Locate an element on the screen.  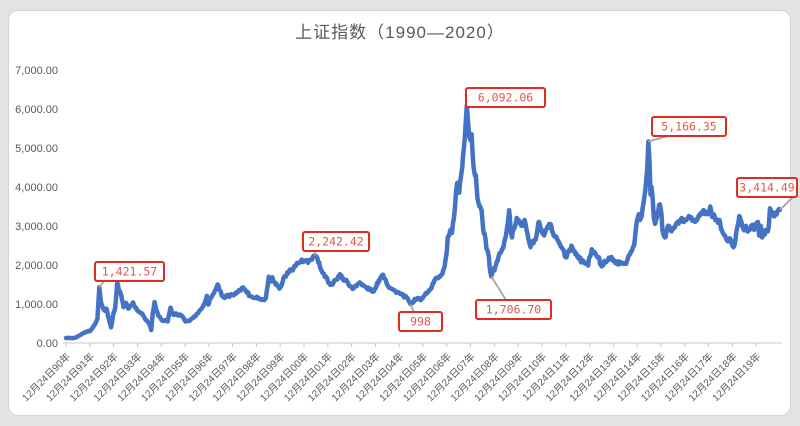
annotation-label: 1,421.57 is located at coordinates (129, 272).